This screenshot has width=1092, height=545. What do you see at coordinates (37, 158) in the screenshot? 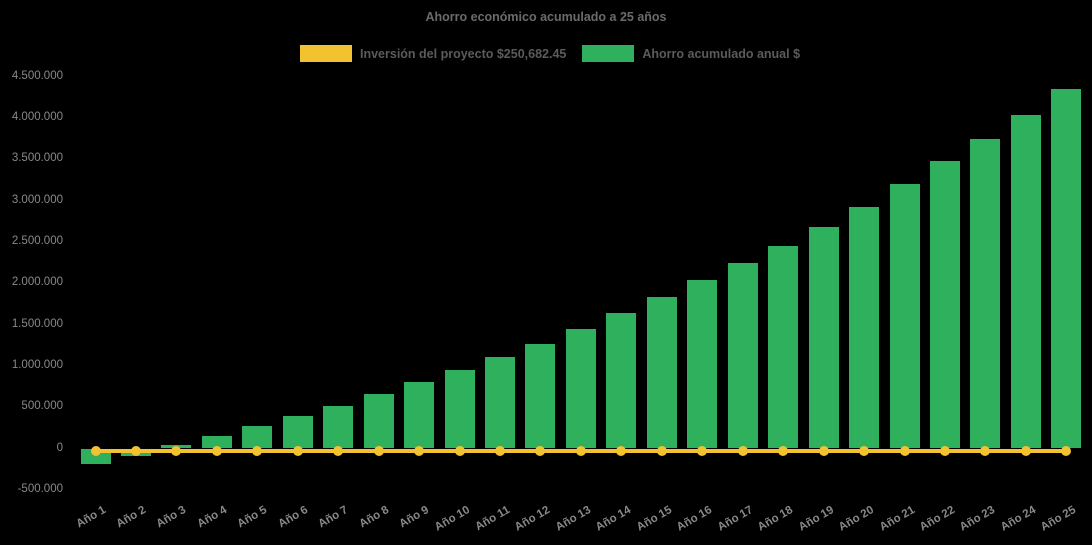
I see `y-axis-tick-label: 3.500.000` at bounding box center [37, 158].